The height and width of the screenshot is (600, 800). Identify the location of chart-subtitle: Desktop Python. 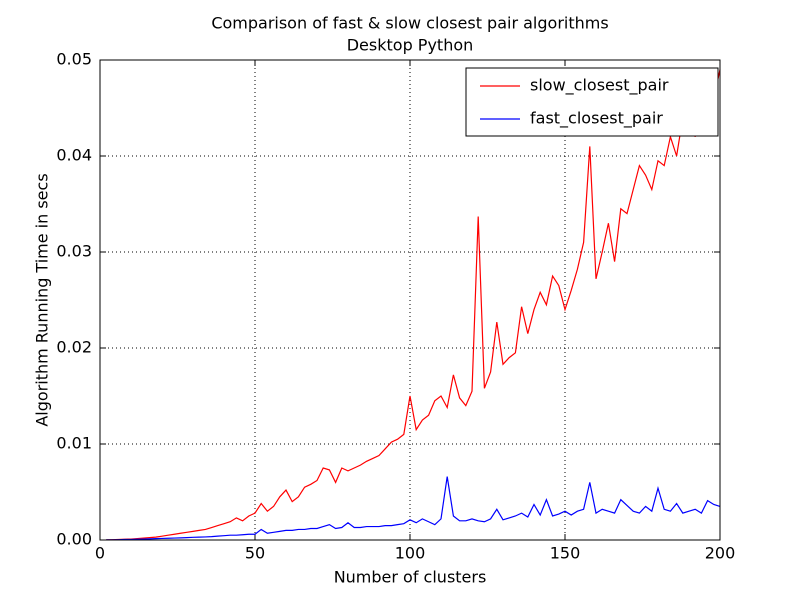
(410, 45).